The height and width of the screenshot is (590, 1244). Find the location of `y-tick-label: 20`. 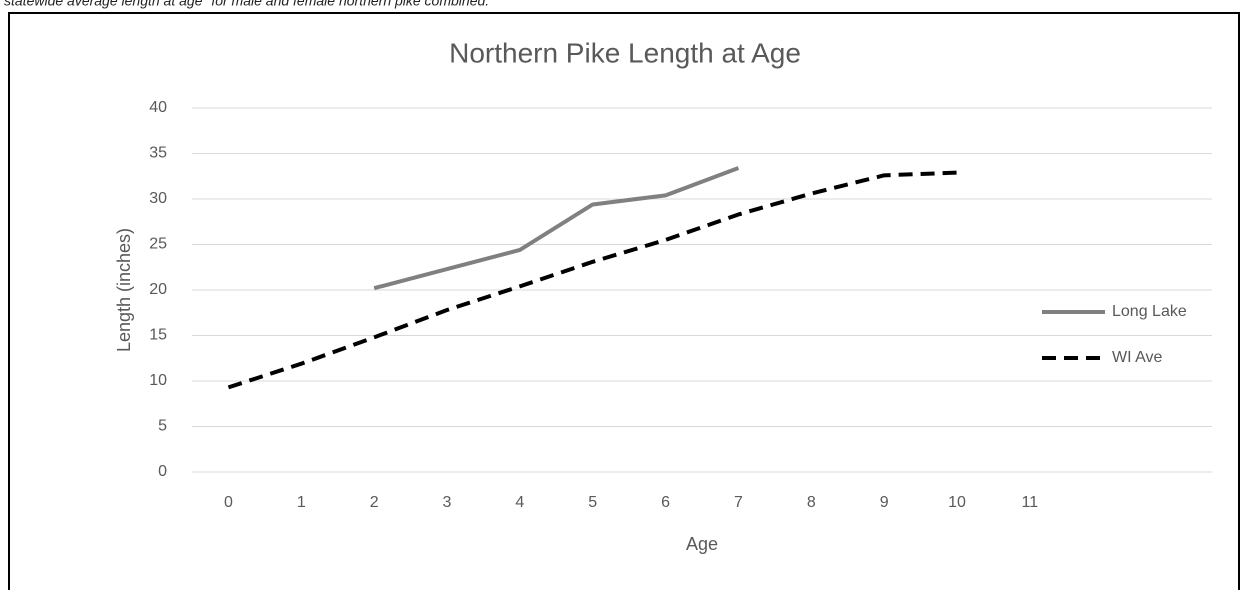

y-tick-label: 20 is located at coordinates (158, 289).